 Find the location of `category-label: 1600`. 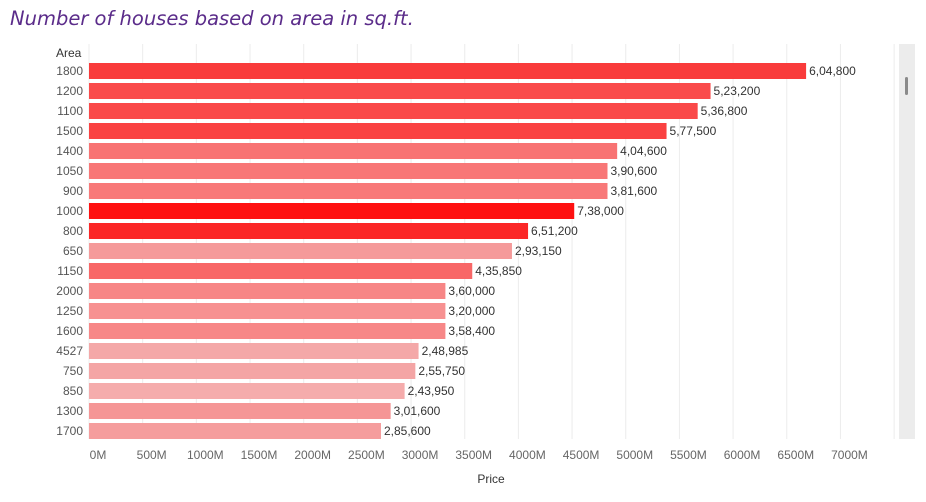

category-label: 1600 is located at coordinates (69, 331).